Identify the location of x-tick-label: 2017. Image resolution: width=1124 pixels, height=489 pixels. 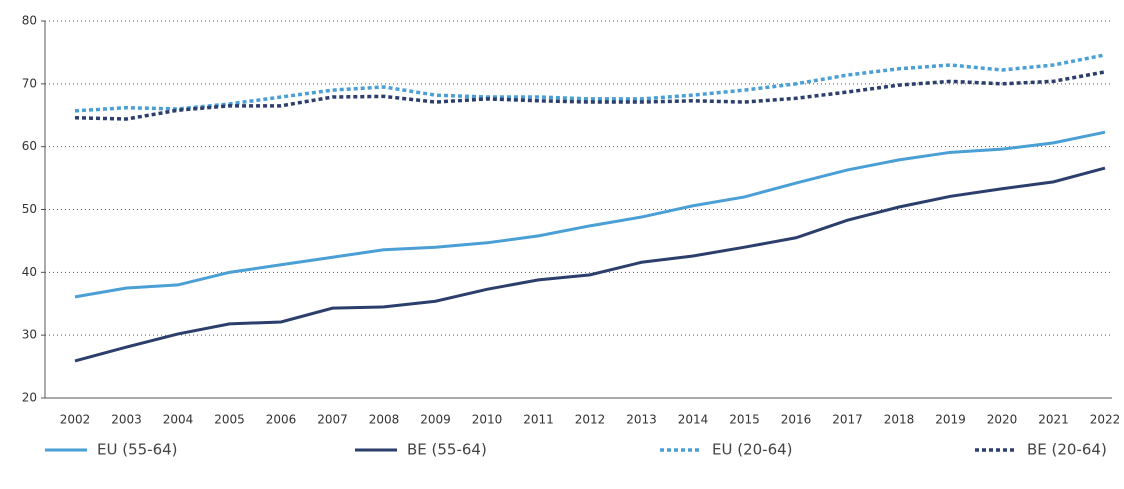
(847, 420).